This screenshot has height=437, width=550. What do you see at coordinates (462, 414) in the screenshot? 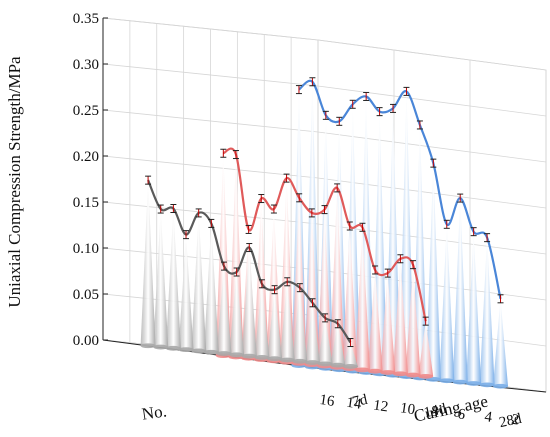
I see `x-tick-label: 6` at bounding box center [462, 414].